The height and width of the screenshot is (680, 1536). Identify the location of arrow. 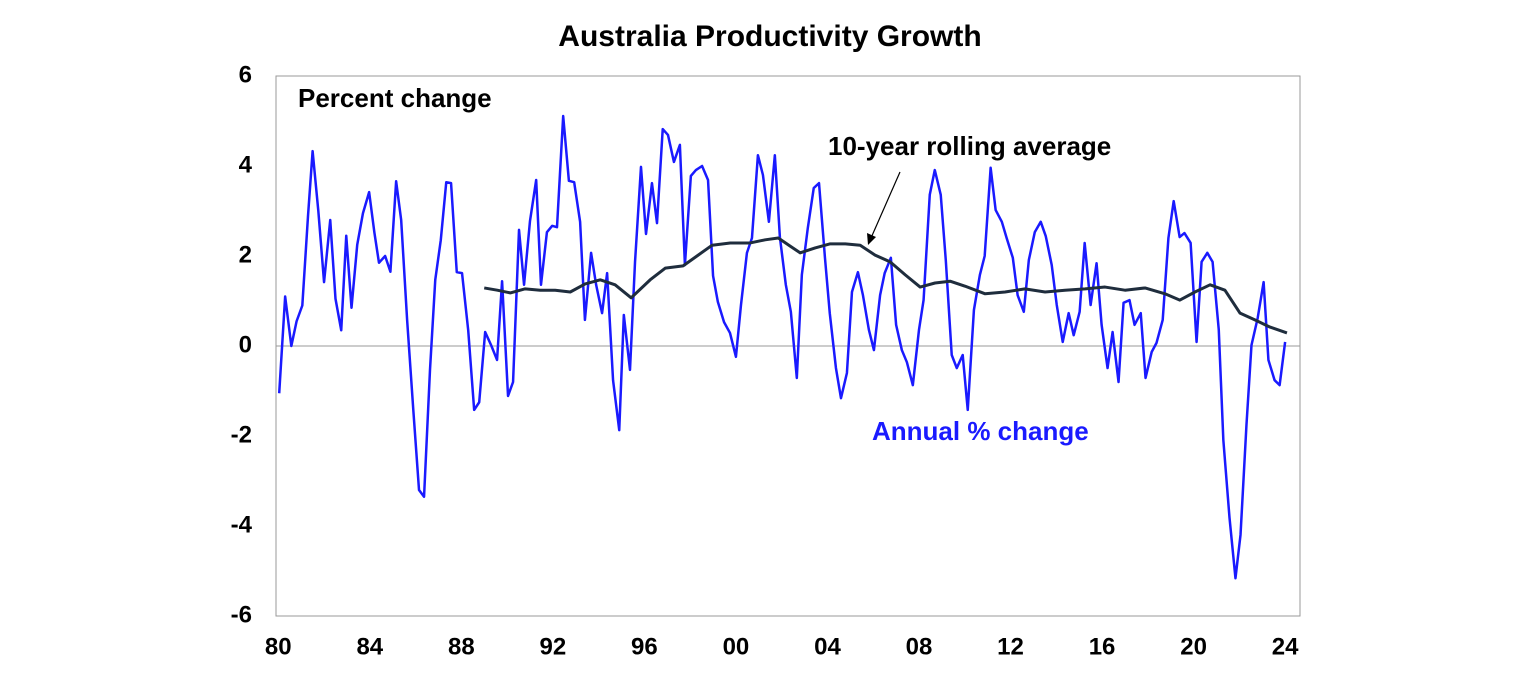
(885, 205).